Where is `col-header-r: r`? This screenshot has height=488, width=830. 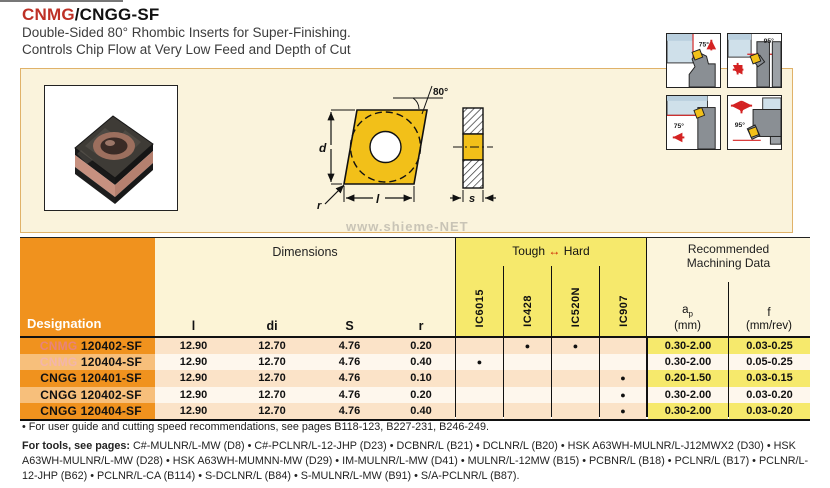
col-header-r: r is located at coordinates (421, 326).